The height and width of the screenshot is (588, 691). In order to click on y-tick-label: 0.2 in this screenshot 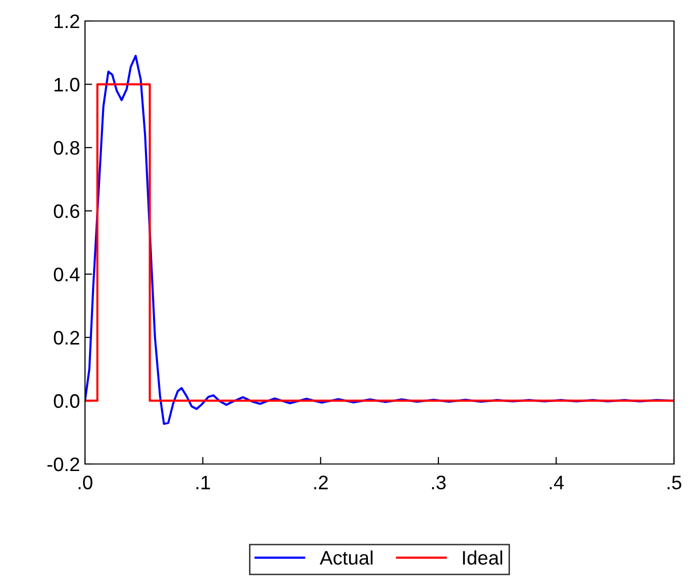, I will do `click(67, 337)`.